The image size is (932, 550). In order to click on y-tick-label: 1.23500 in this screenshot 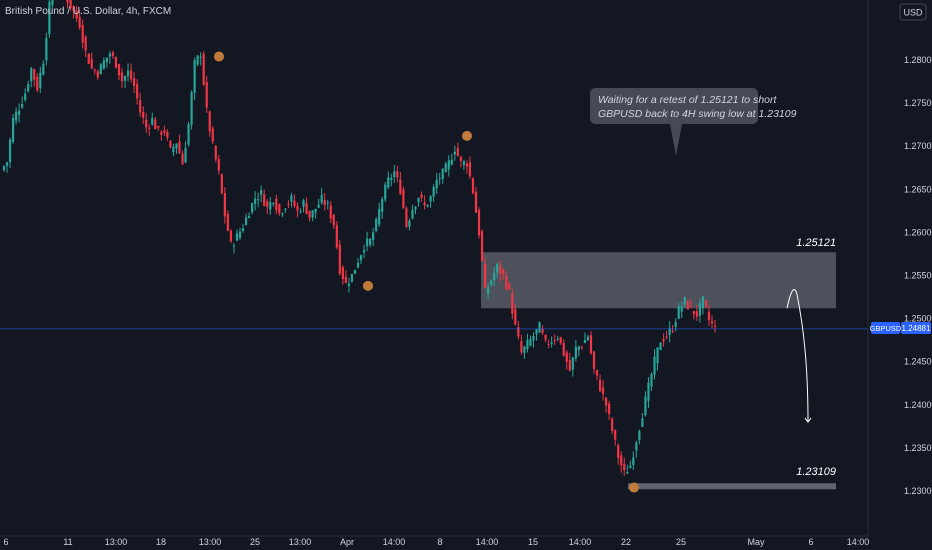, I will do `click(918, 448)`.